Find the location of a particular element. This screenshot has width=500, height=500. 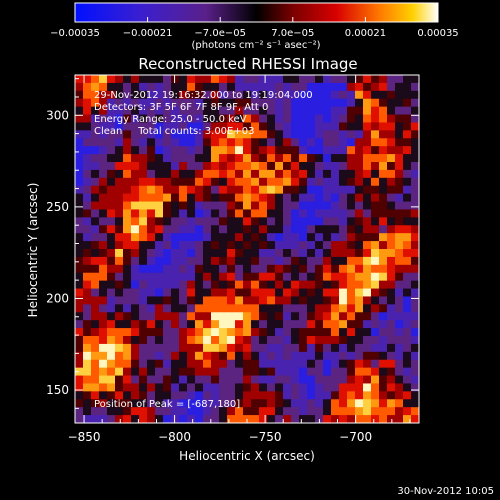

x-tick-label: −700 is located at coordinates (355, 437).